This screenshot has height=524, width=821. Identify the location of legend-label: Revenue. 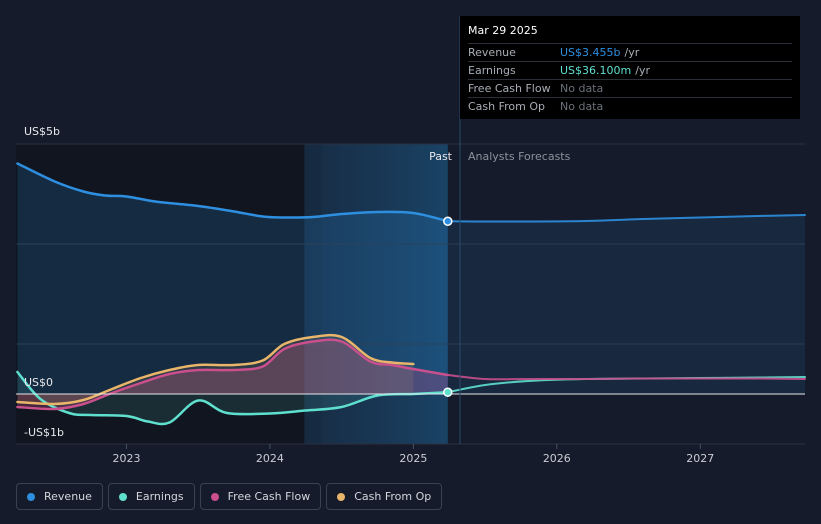
(68, 496).